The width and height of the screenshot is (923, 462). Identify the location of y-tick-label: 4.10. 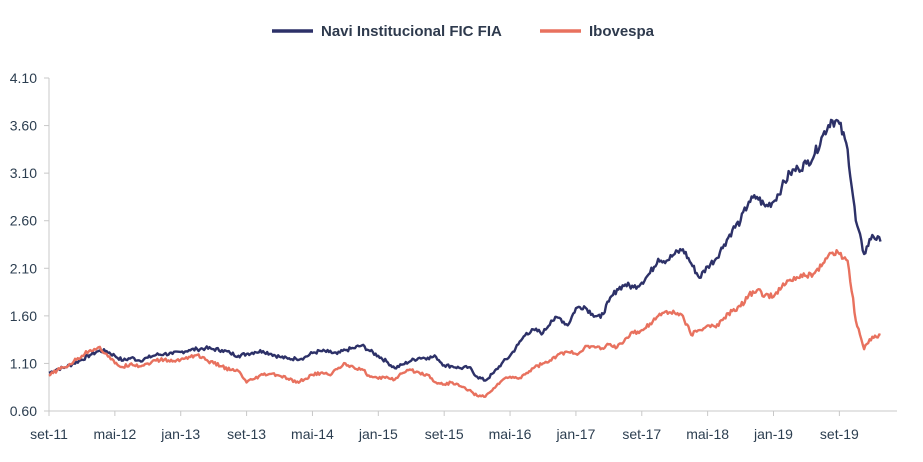
(23, 78).